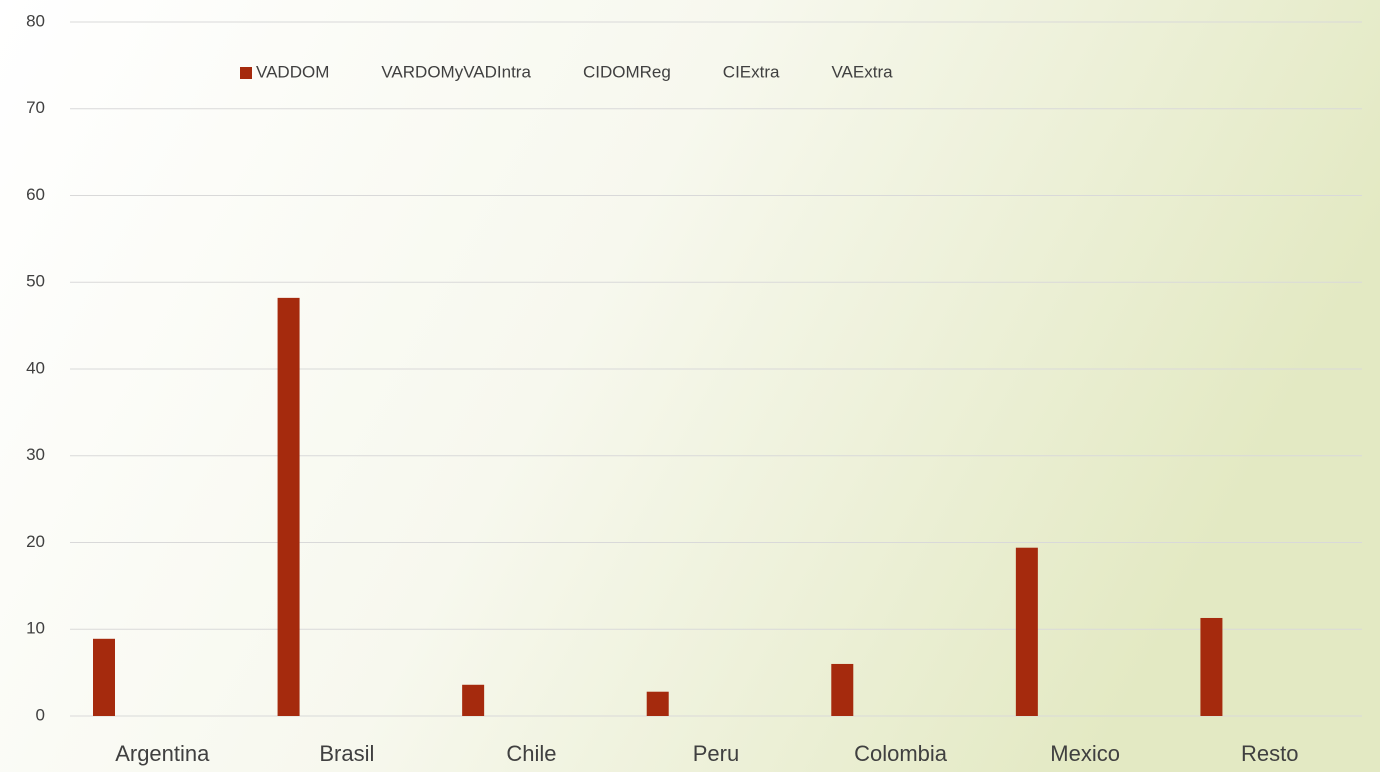  I want to click on y-tick-label: 0, so click(40, 714).